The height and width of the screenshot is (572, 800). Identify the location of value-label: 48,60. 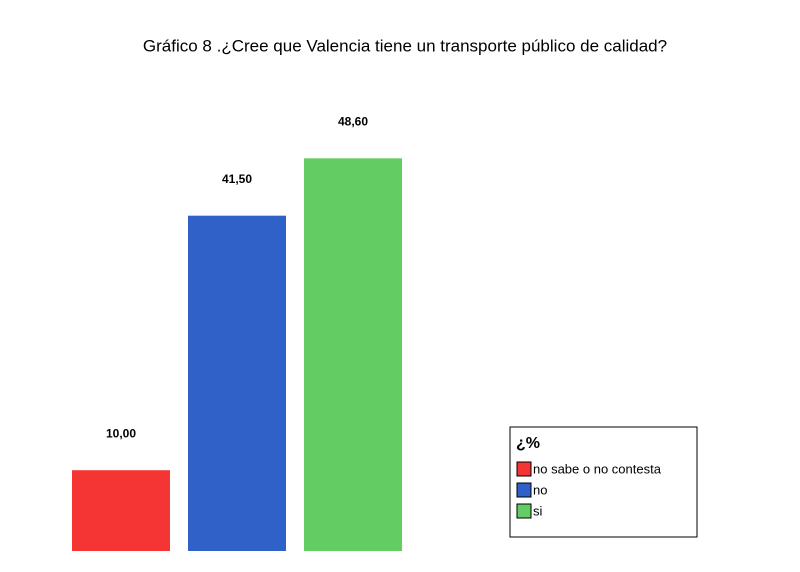
(353, 121).